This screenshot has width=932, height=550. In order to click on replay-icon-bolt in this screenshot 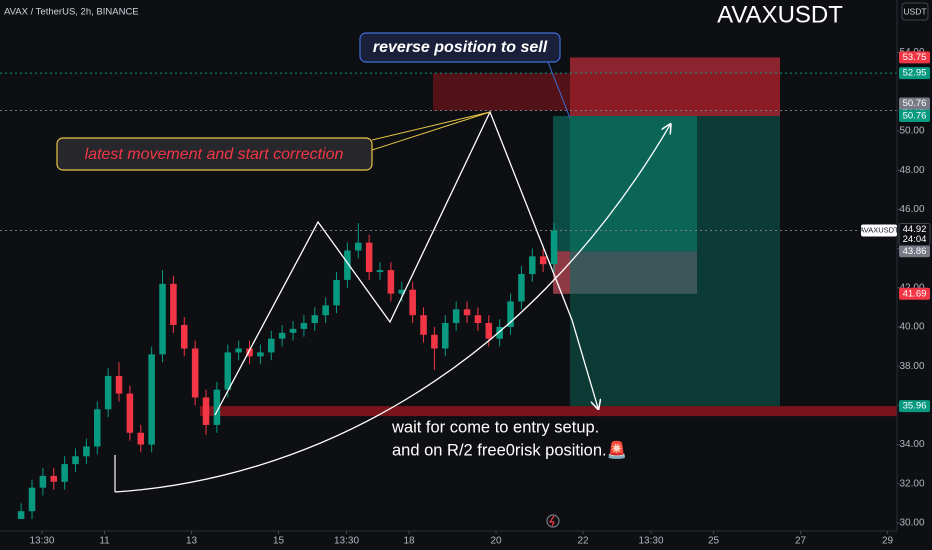, I will do `click(551, 521)`.